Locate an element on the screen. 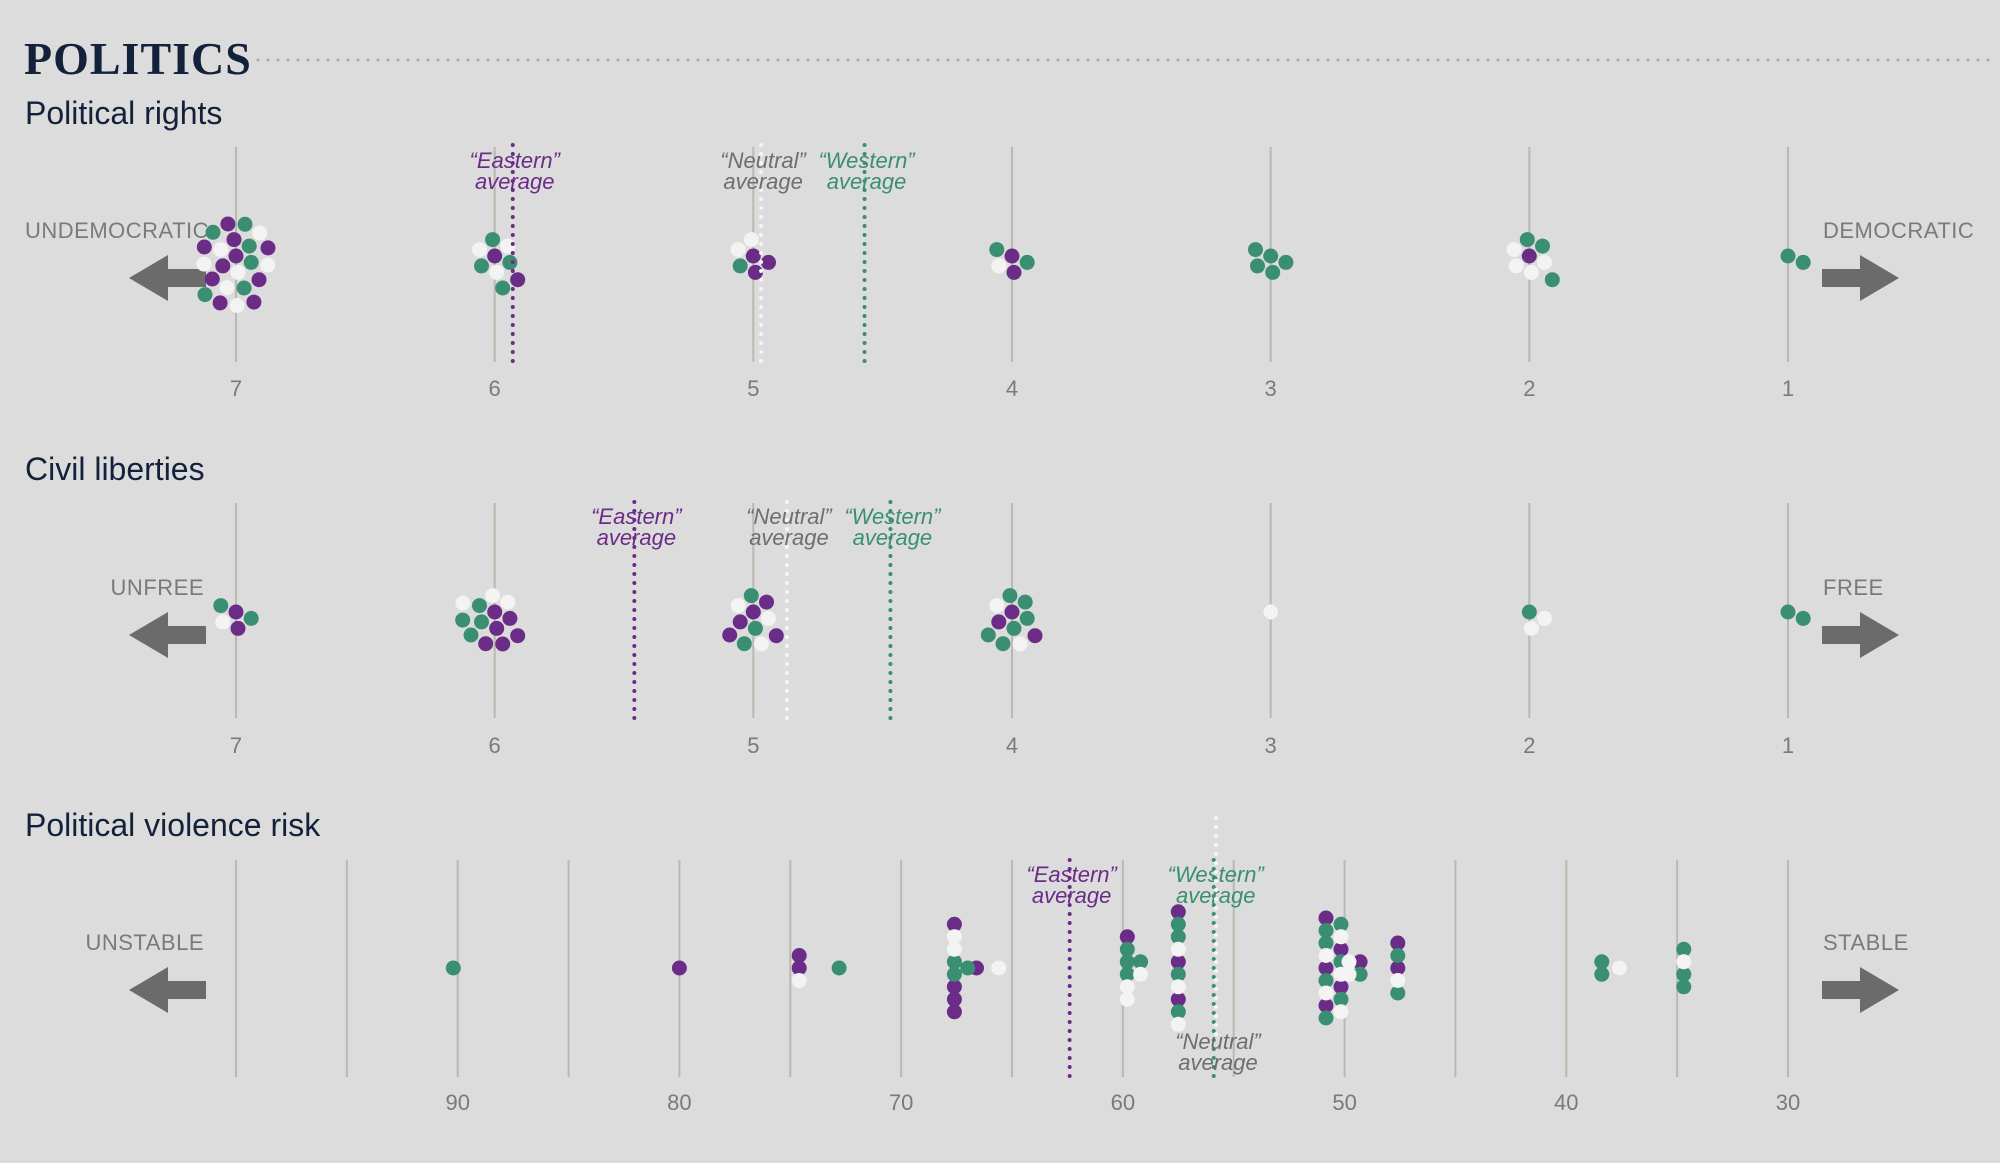  tick-label: 6 is located at coordinates (495, 388).